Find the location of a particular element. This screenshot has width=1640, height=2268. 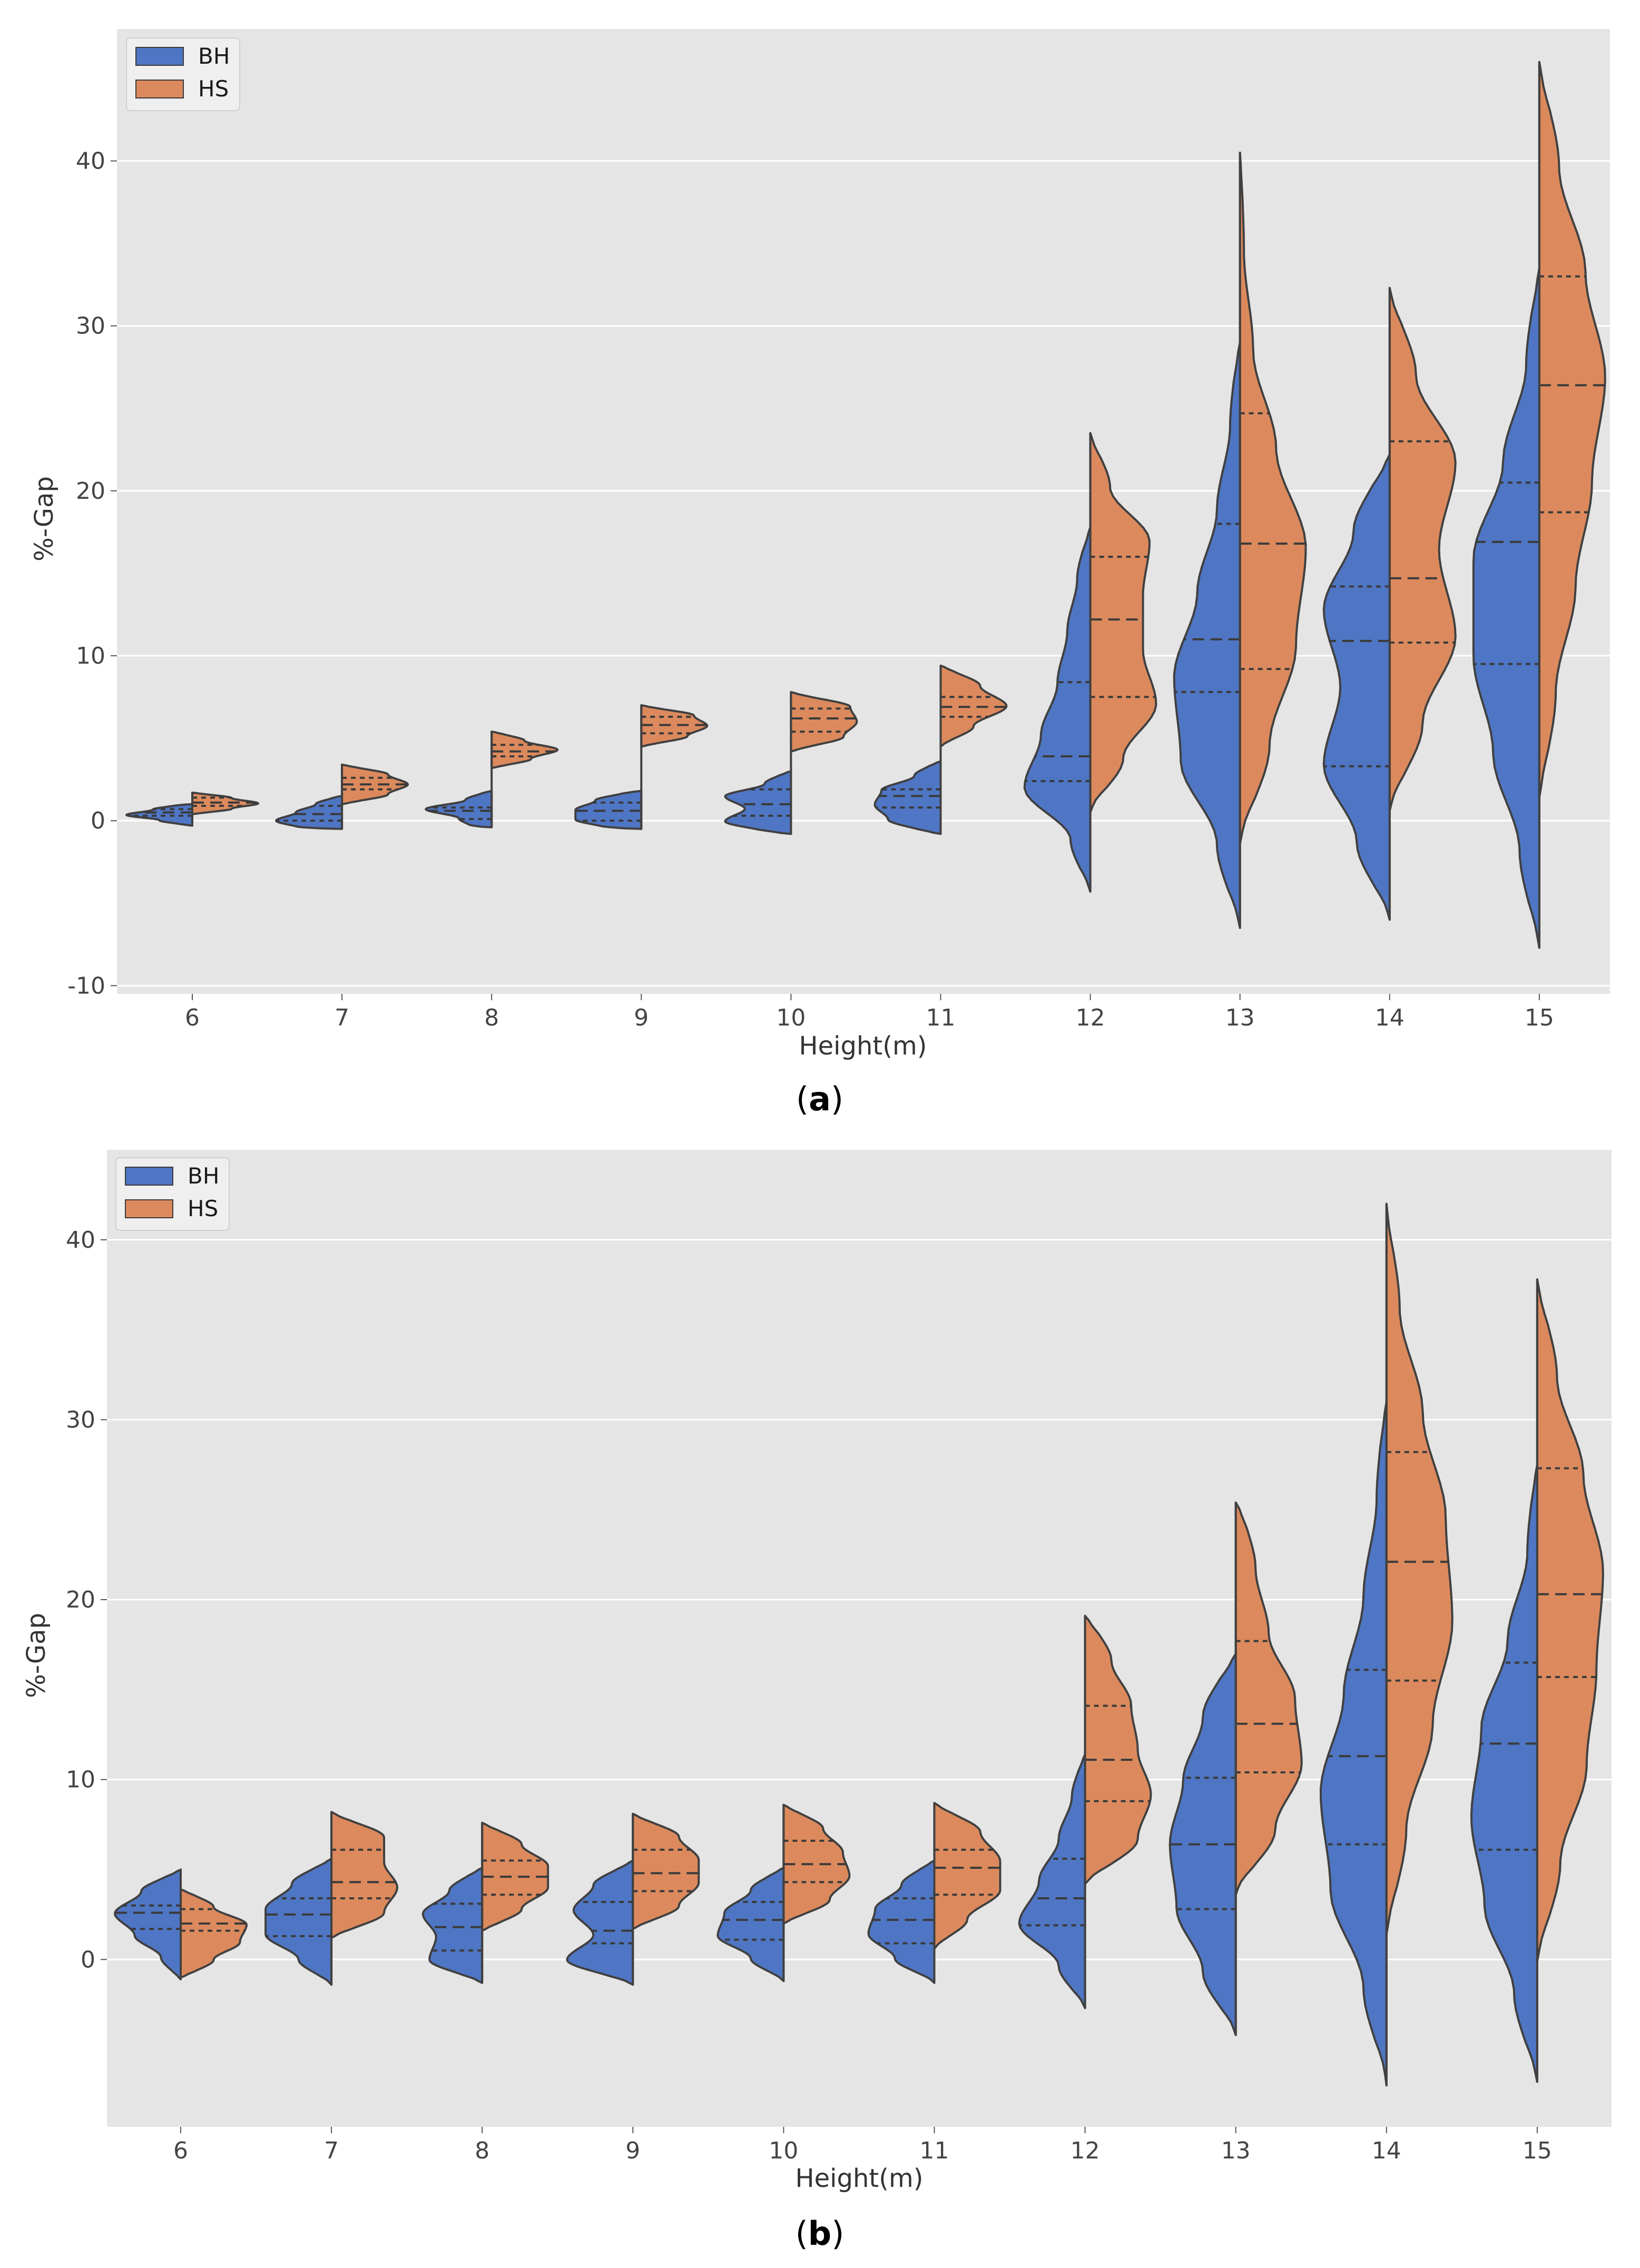

panel-caption-letter: b is located at coordinates (819, 2233).